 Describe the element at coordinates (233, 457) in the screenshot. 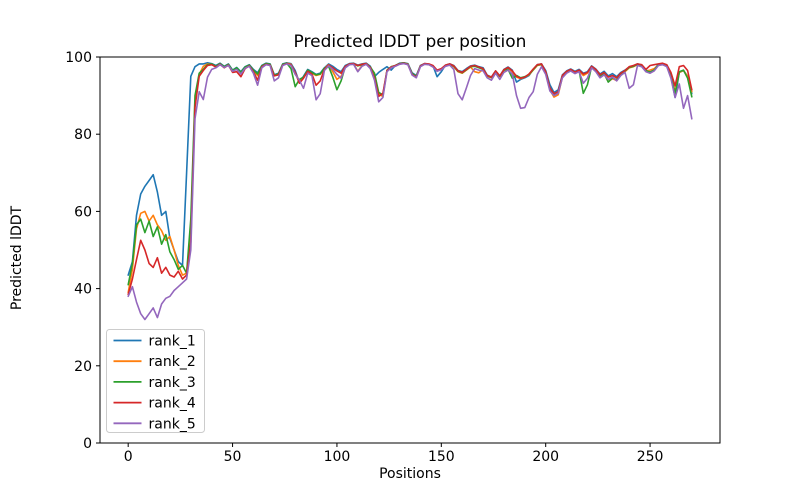

I see `x-tick-label: 50` at that location.